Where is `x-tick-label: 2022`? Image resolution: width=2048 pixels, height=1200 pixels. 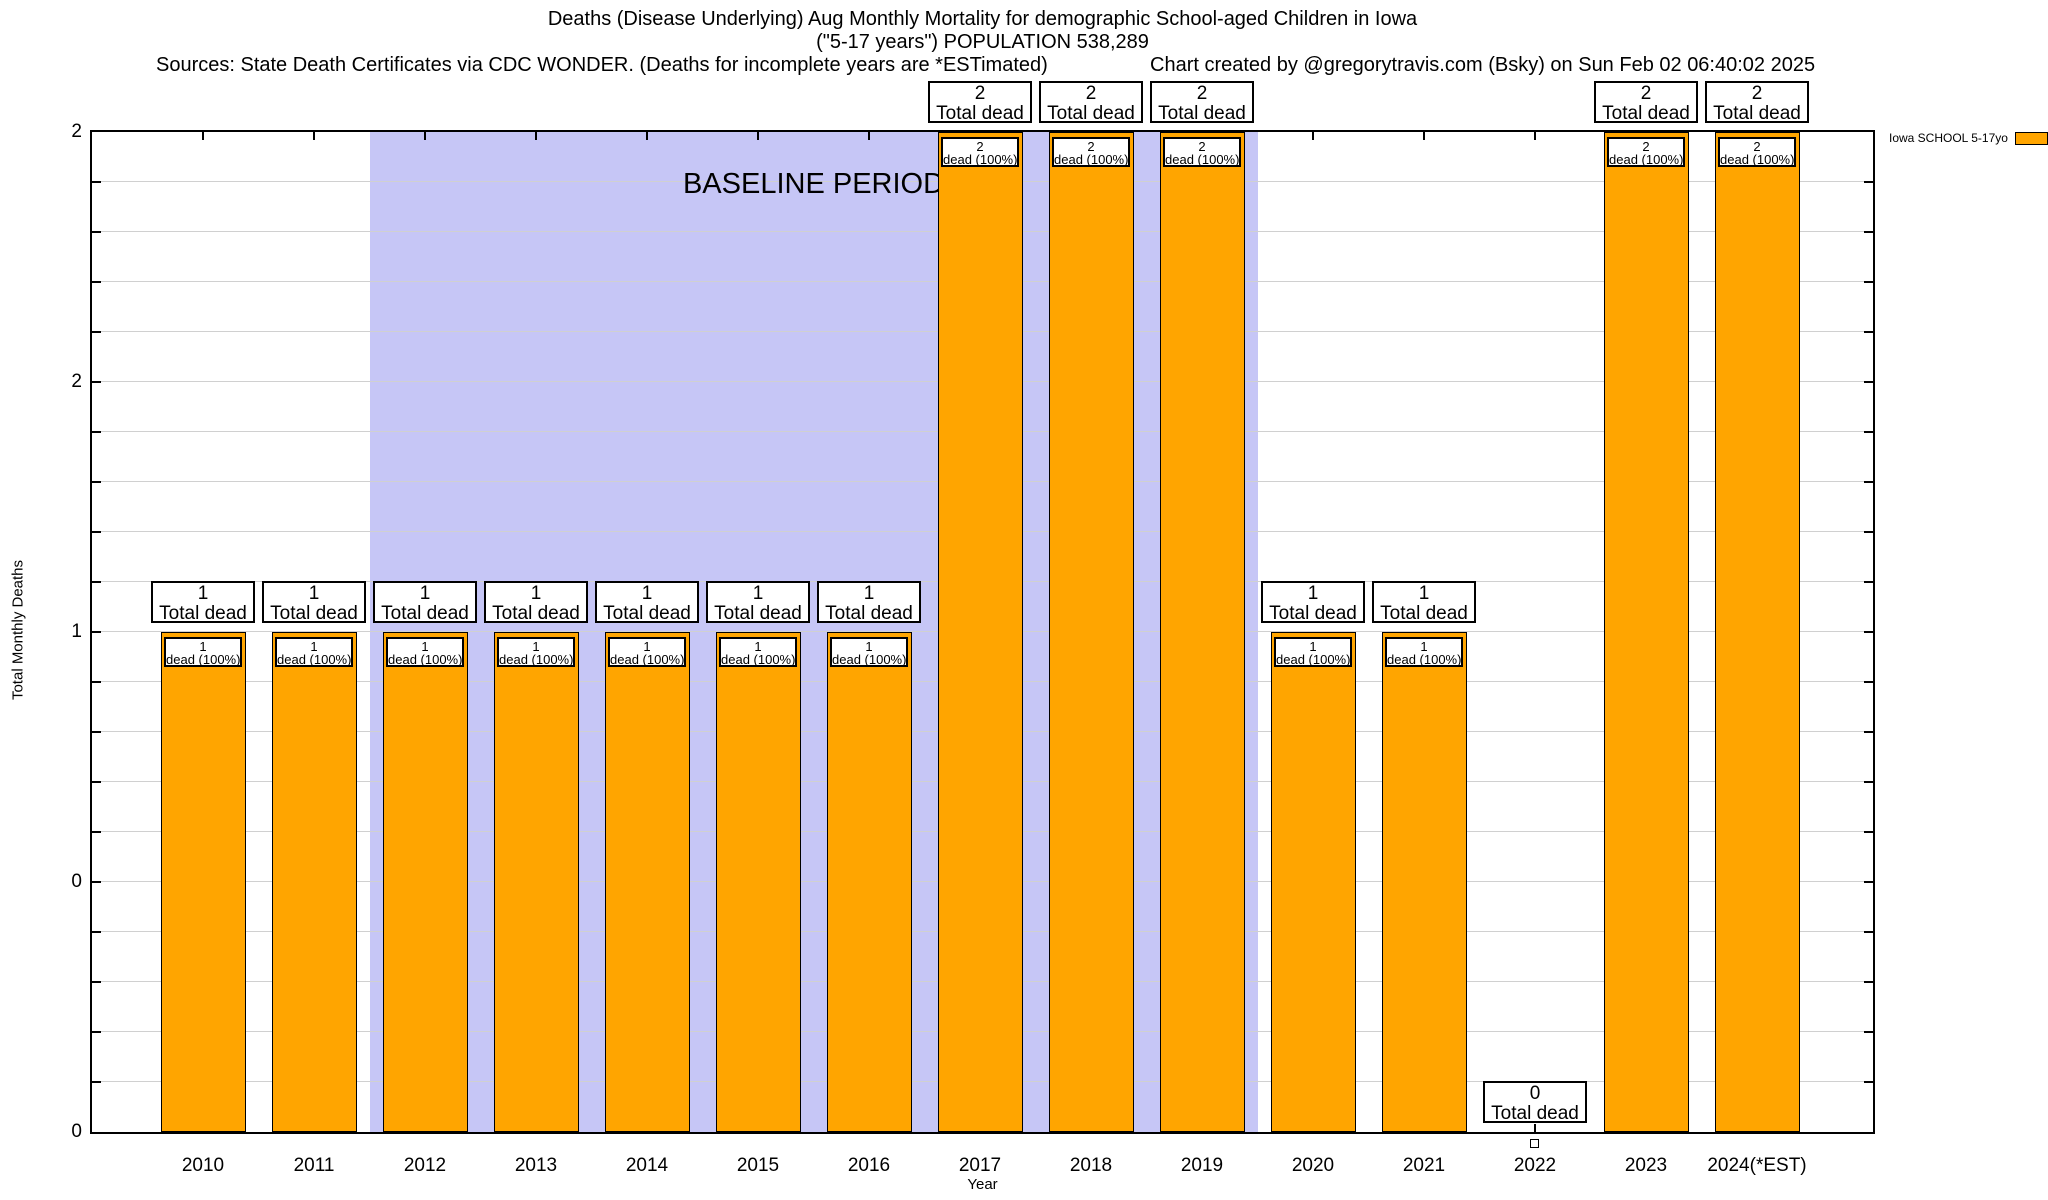 x-tick-label: 2022 is located at coordinates (1535, 1165).